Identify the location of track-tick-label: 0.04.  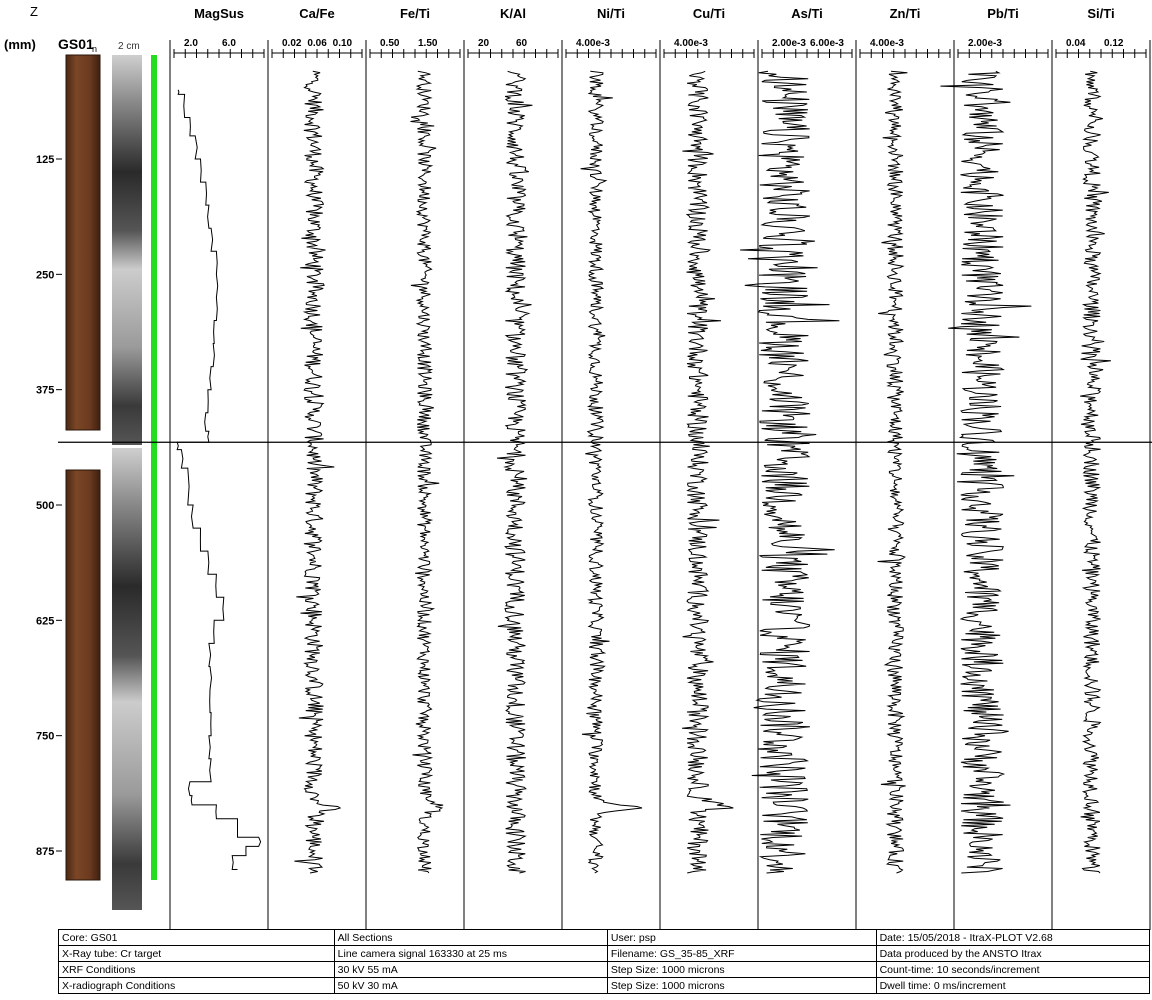
(1076, 43).